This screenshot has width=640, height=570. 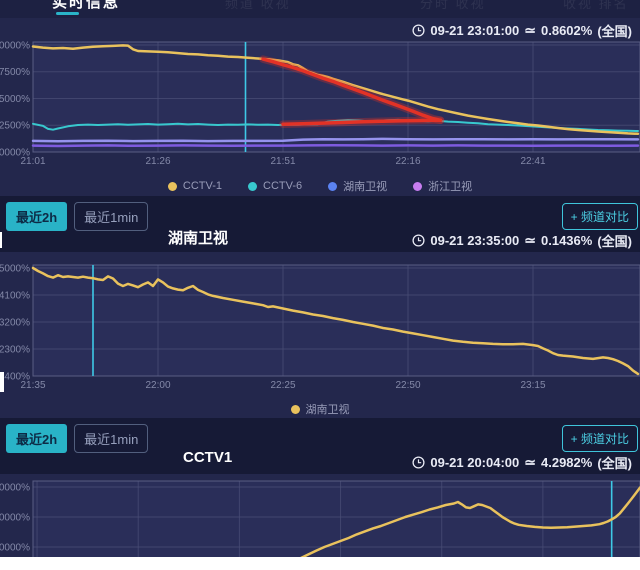 What do you see at coordinates (320, 9) in the screenshot?
I see `tab-bar: 实时信息 频道 收视 分时 收视 收视 排名` at bounding box center [320, 9].